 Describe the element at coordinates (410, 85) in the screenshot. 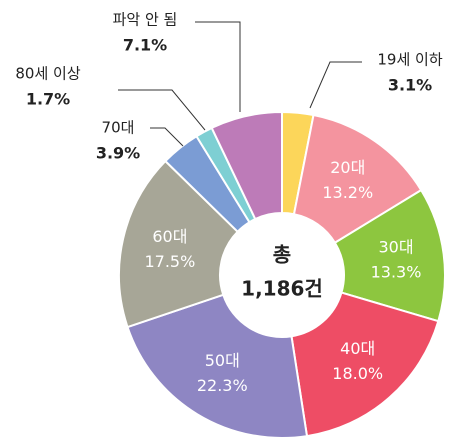

I see `value-label: 3.1%` at that location.